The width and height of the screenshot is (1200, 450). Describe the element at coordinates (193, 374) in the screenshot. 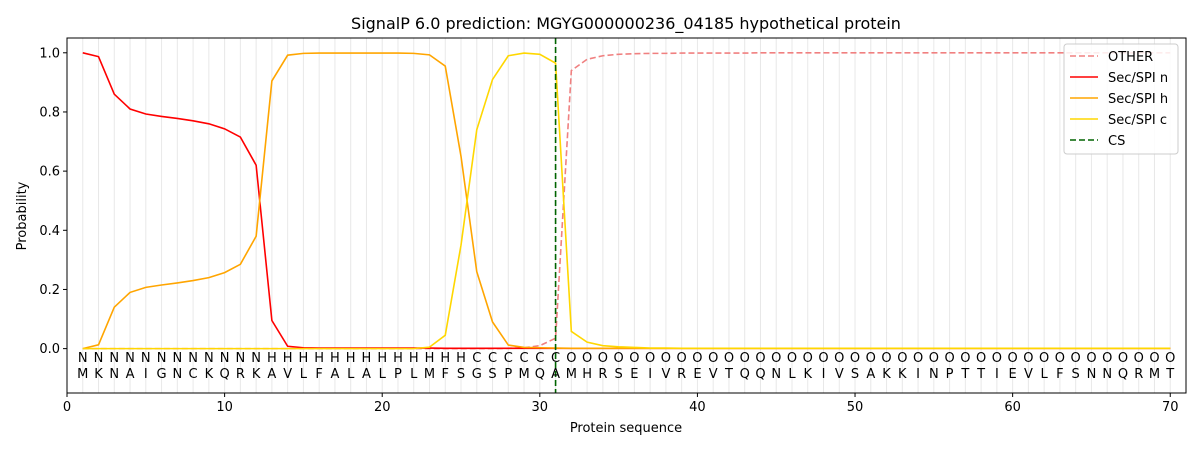

I see `residue-label: C` at that location.